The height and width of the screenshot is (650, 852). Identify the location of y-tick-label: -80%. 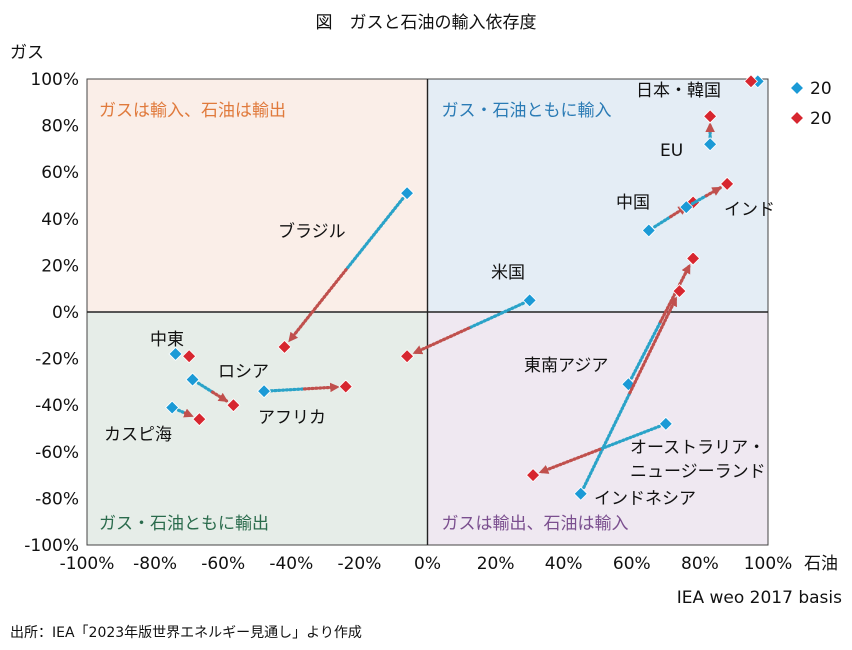
(57, 499).